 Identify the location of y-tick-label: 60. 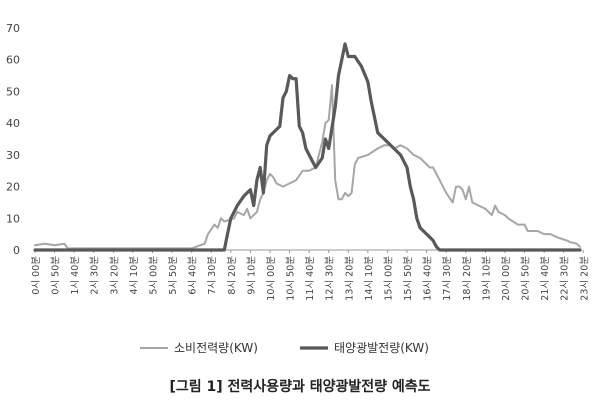
(13, 60).